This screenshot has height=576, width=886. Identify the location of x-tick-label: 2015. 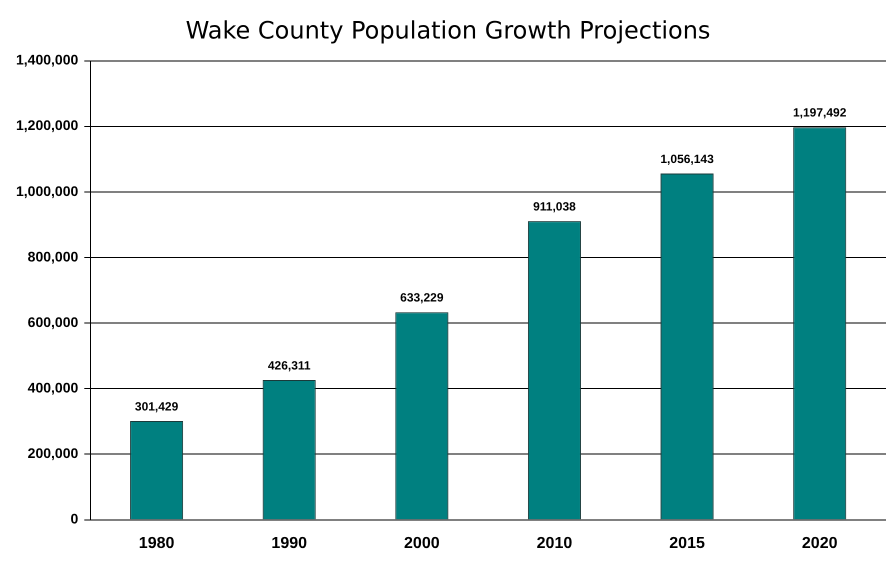
(687, 543).